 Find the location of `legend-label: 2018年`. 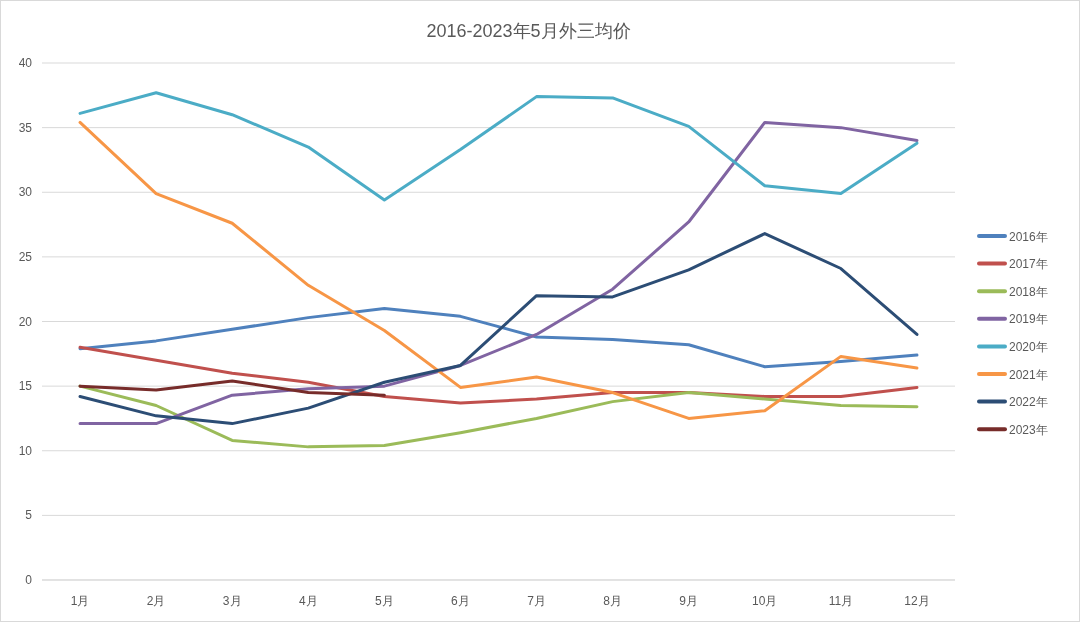

legend-label: 2018年 is located at coordinates (1028, 291).